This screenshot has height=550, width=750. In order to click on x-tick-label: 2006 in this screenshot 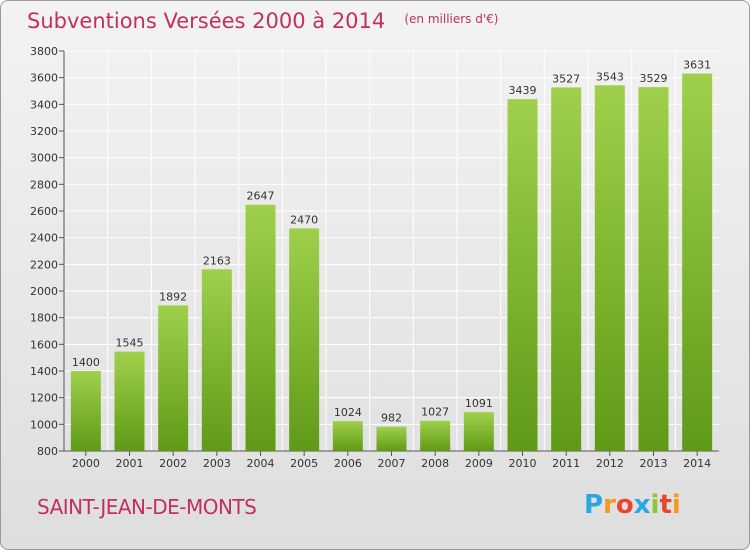, I will do `click(348, 463)`.